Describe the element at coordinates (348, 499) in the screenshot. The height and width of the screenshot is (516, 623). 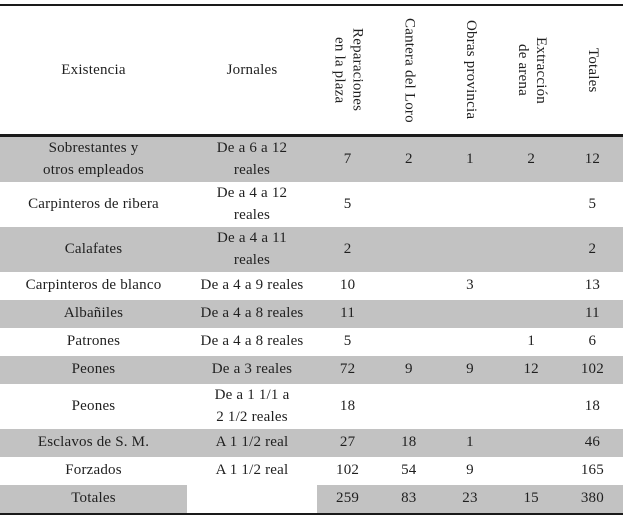
I see `cell-value: 259` at that location.